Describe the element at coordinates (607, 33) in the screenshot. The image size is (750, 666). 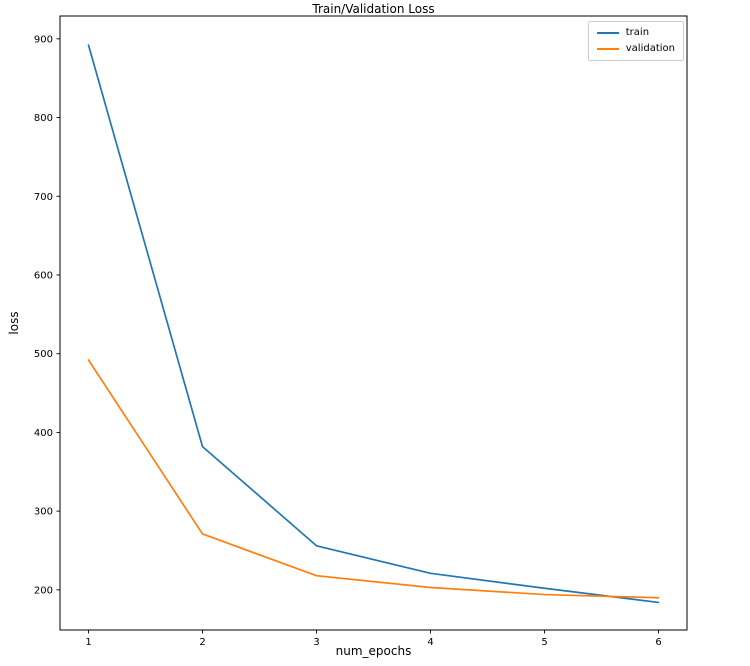
I see `train-line-swatch` at that location.